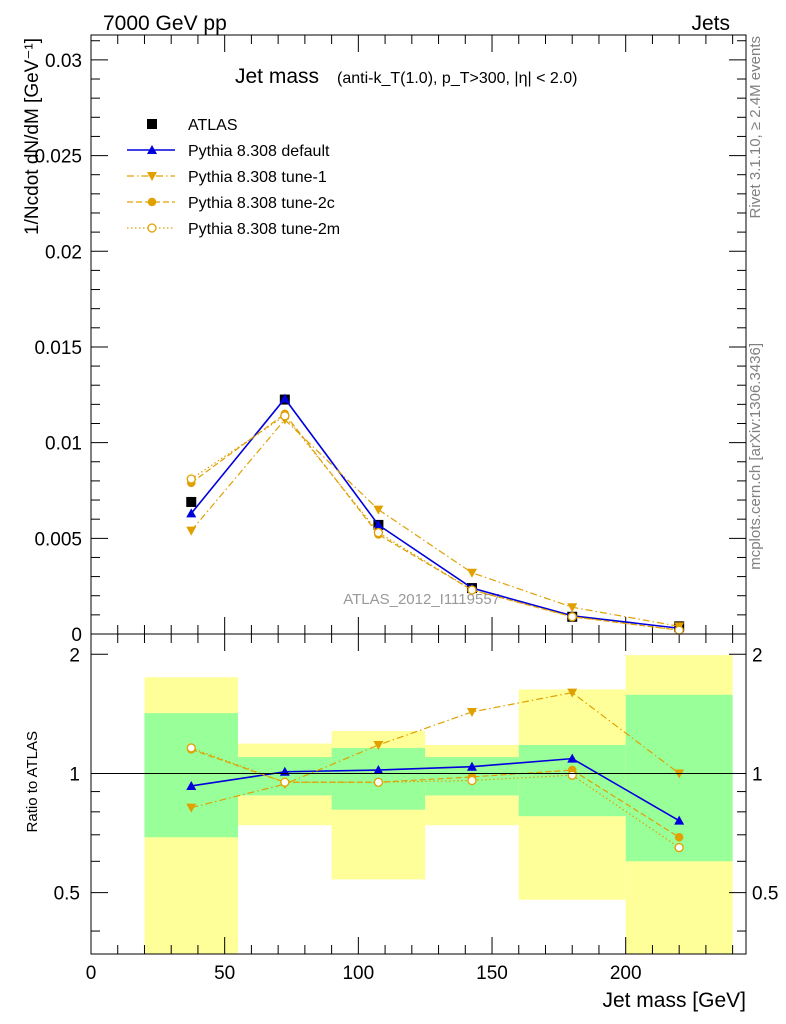 The image size is (786, 1024). I want to click on x-tick-label: 100, so click(358, 973).